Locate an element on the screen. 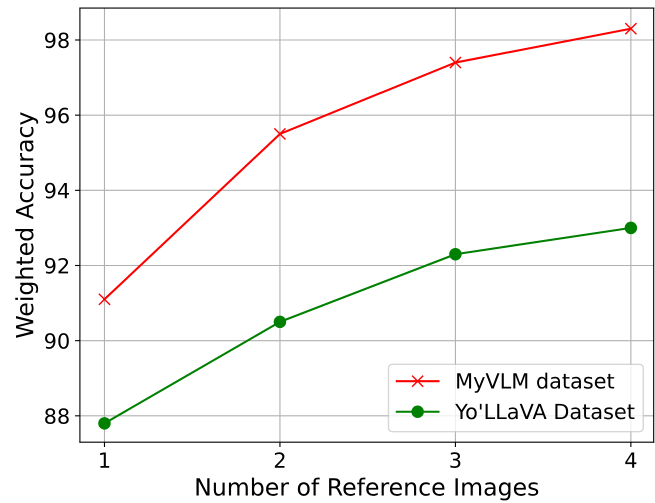 The image size is (655, 503). y-tick-label: 88 is located at coordinates (57, 416).